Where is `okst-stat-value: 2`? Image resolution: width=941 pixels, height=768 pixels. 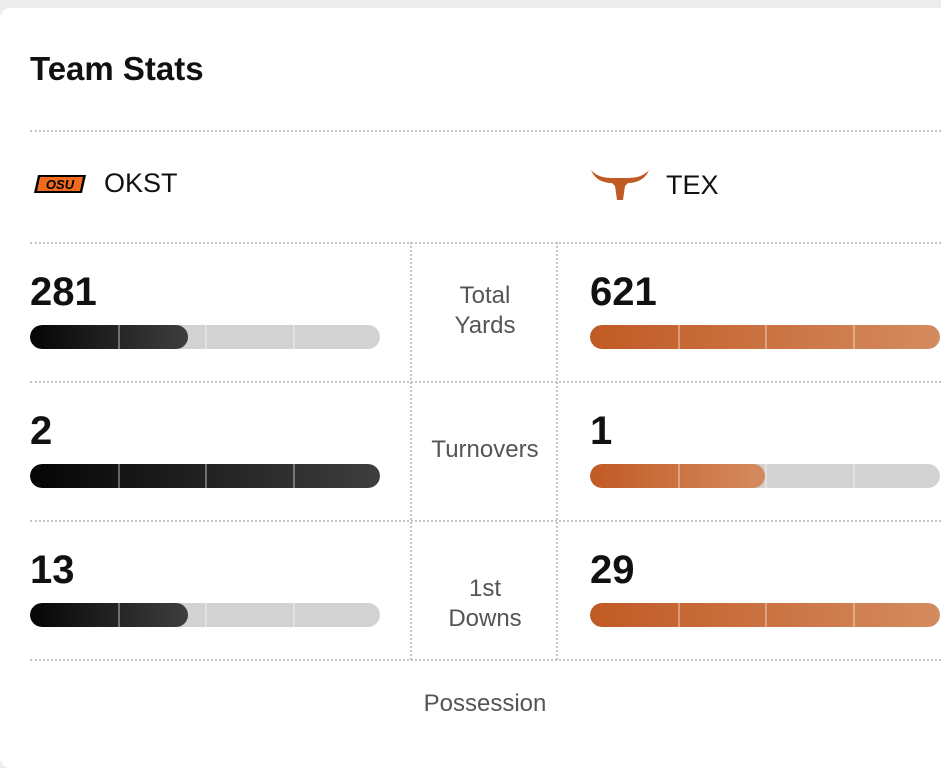
okst-stat-value: 2 is located at coordinates (41, 431).